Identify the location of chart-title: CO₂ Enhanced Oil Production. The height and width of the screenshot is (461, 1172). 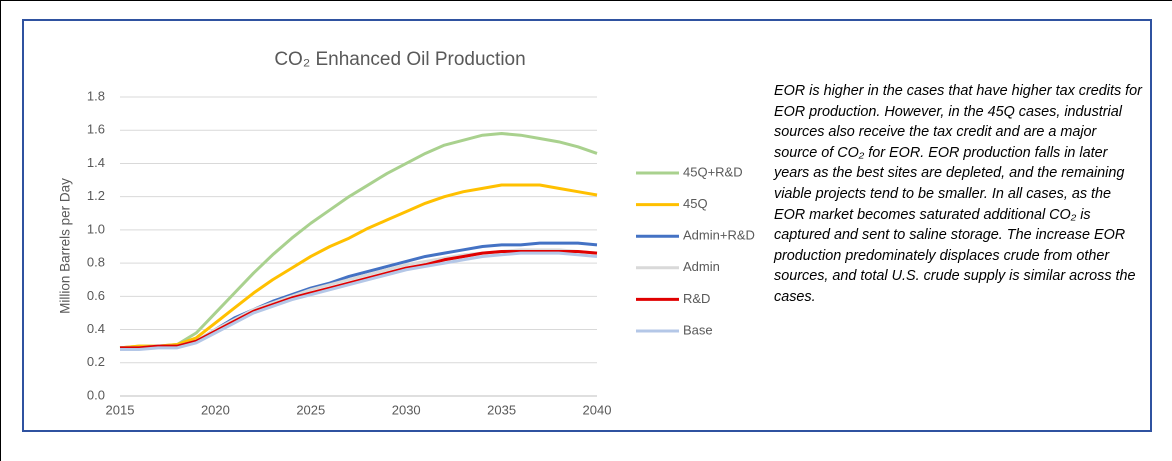
(399, 59).